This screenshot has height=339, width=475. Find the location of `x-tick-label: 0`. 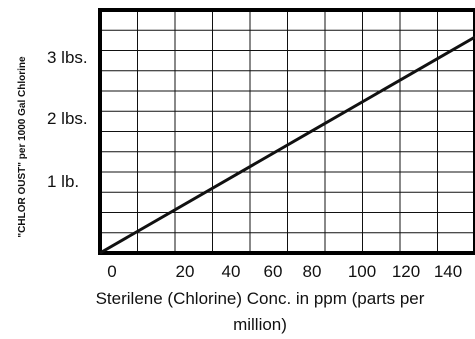

x-tick-label: 0 is located at coordinates (111, 271).